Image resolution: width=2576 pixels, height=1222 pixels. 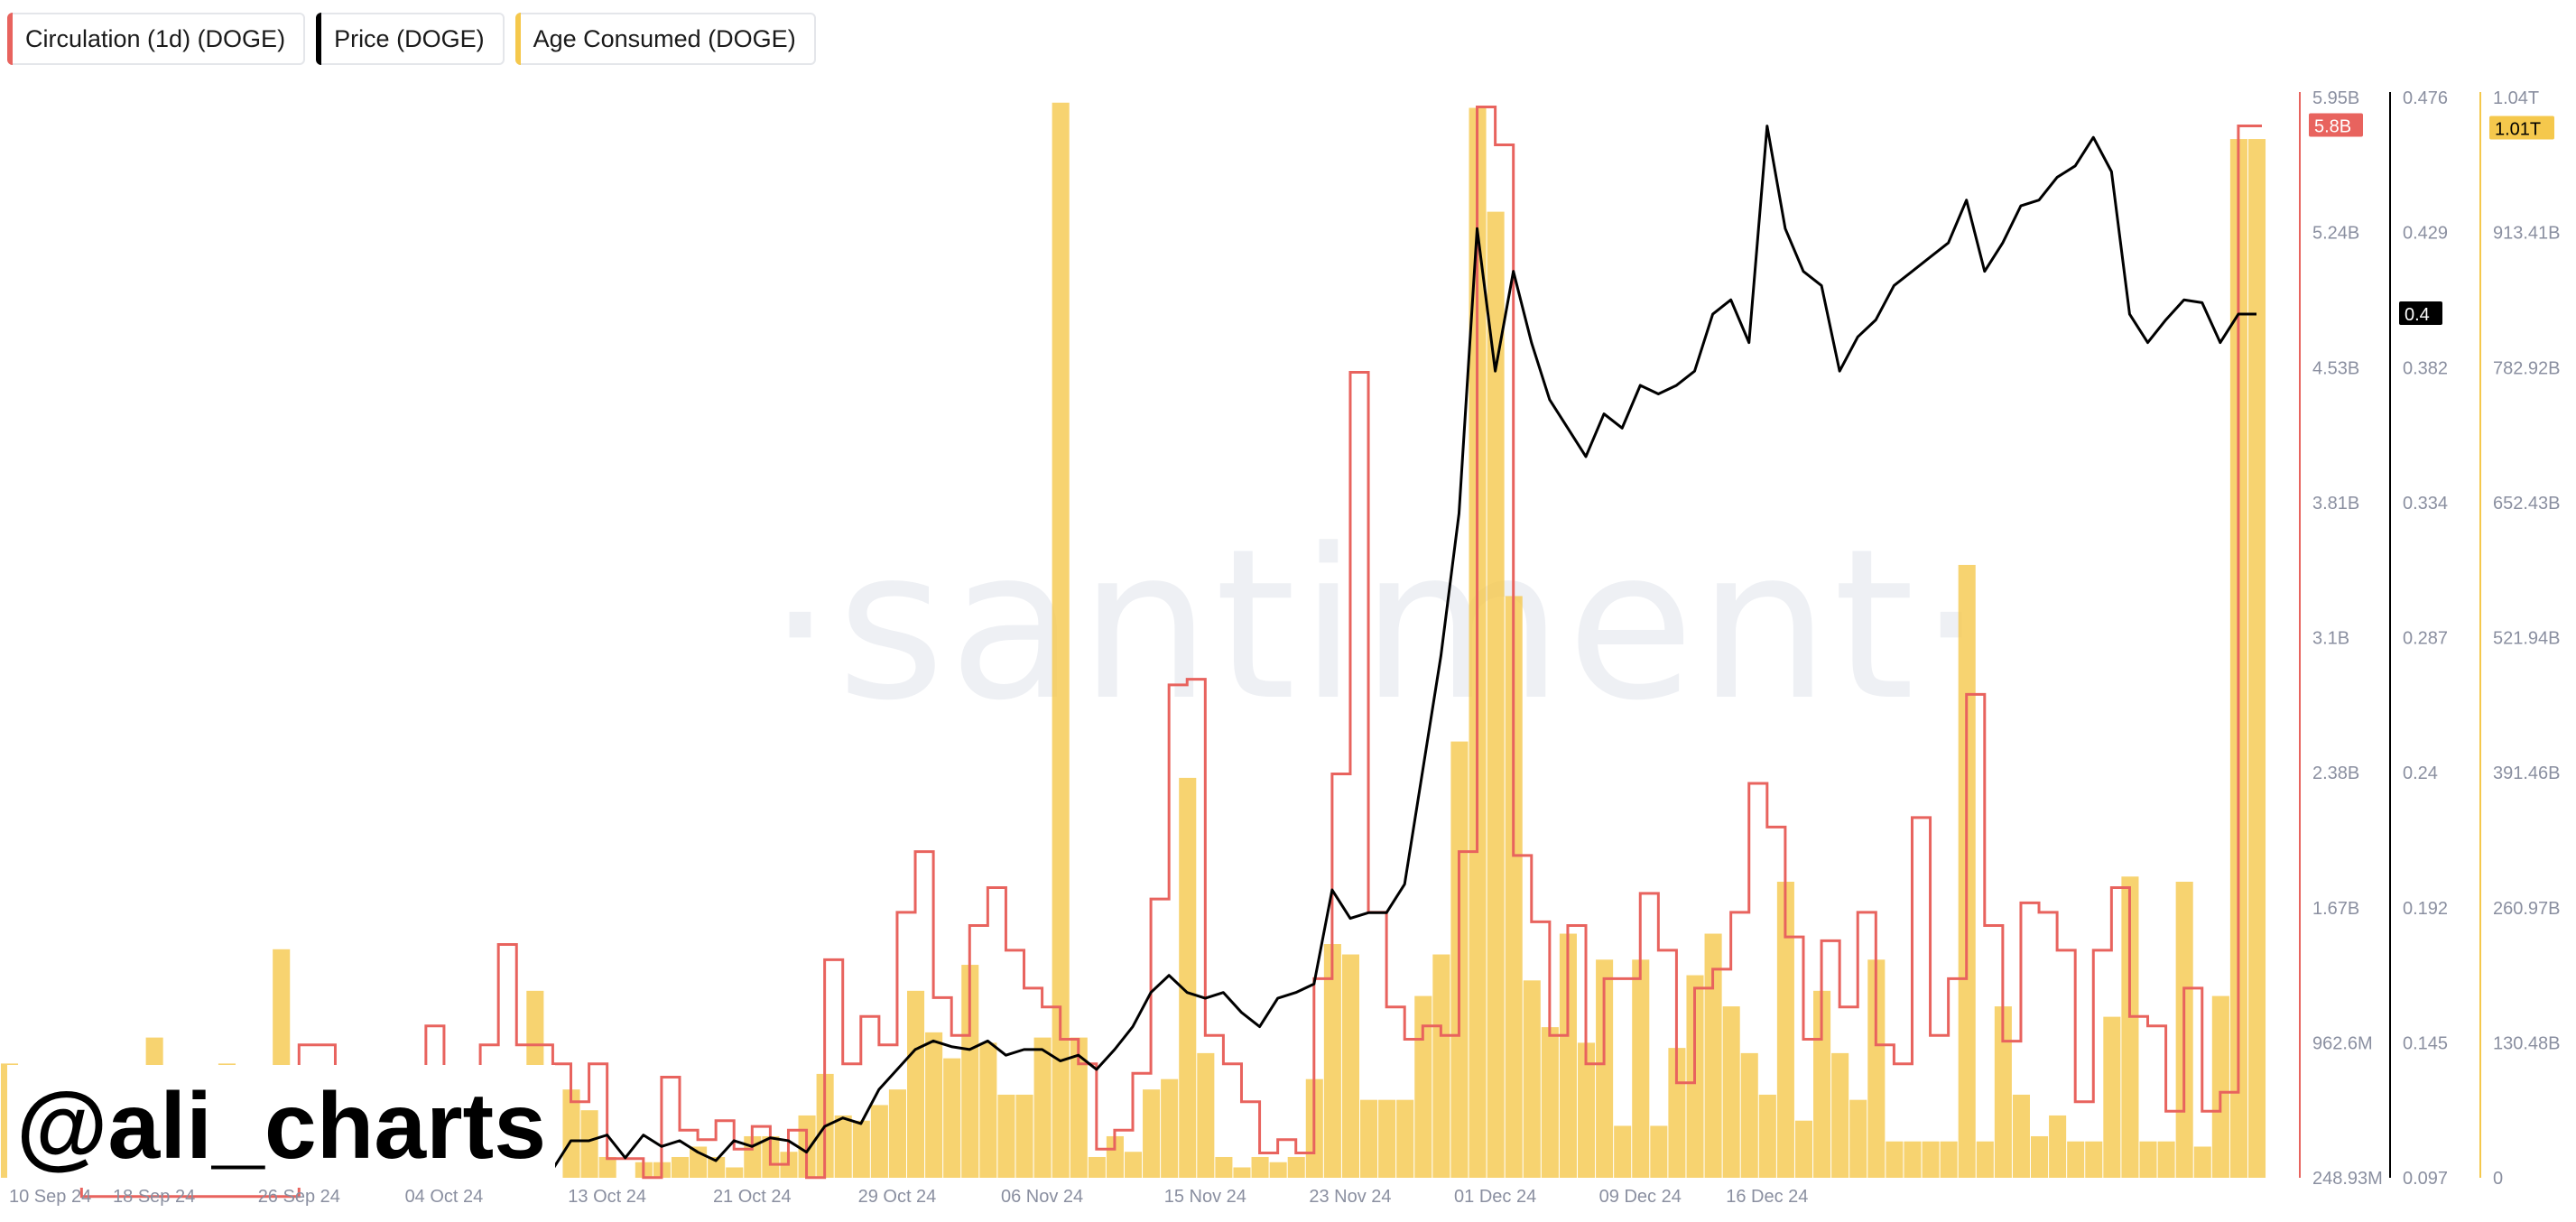 What do you see at coordinates (2335, 909) in the screenshot?
I see `circulation-tick-label: 1.67B` at bounding box center [2335, 909].